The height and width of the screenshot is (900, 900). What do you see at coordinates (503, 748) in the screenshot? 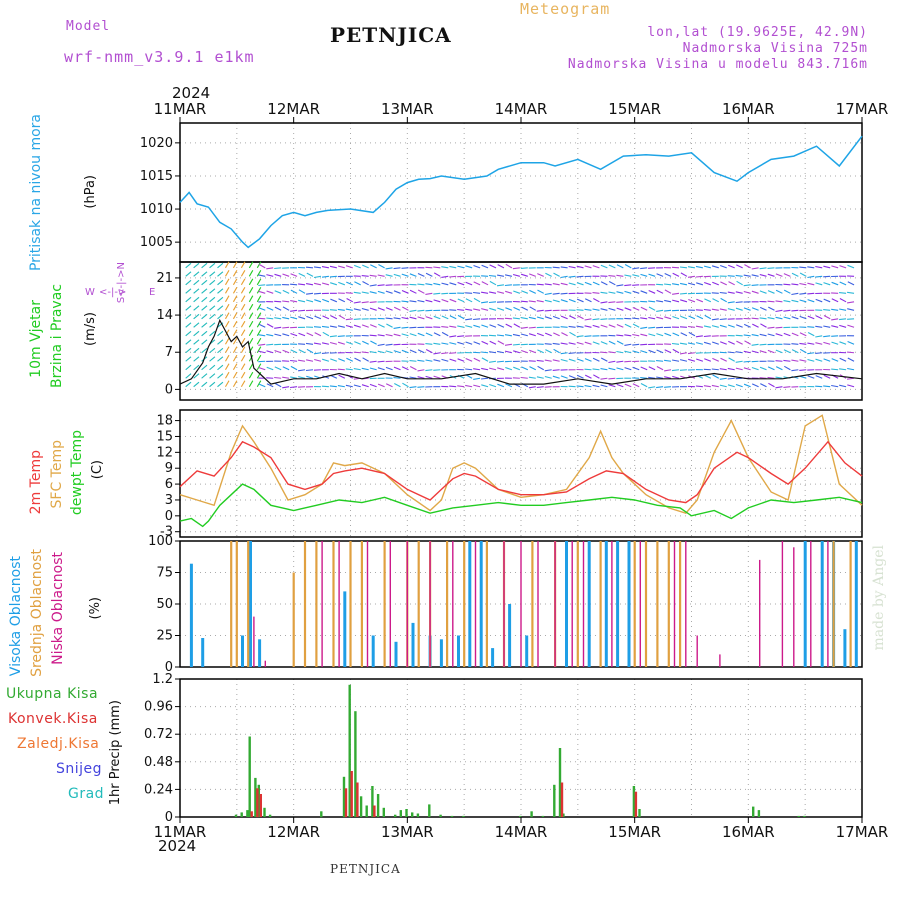
I see `panel-precipitation: 0 0.24 0.48 0.72 0.96 1.2` at bounding box center [503, 748].